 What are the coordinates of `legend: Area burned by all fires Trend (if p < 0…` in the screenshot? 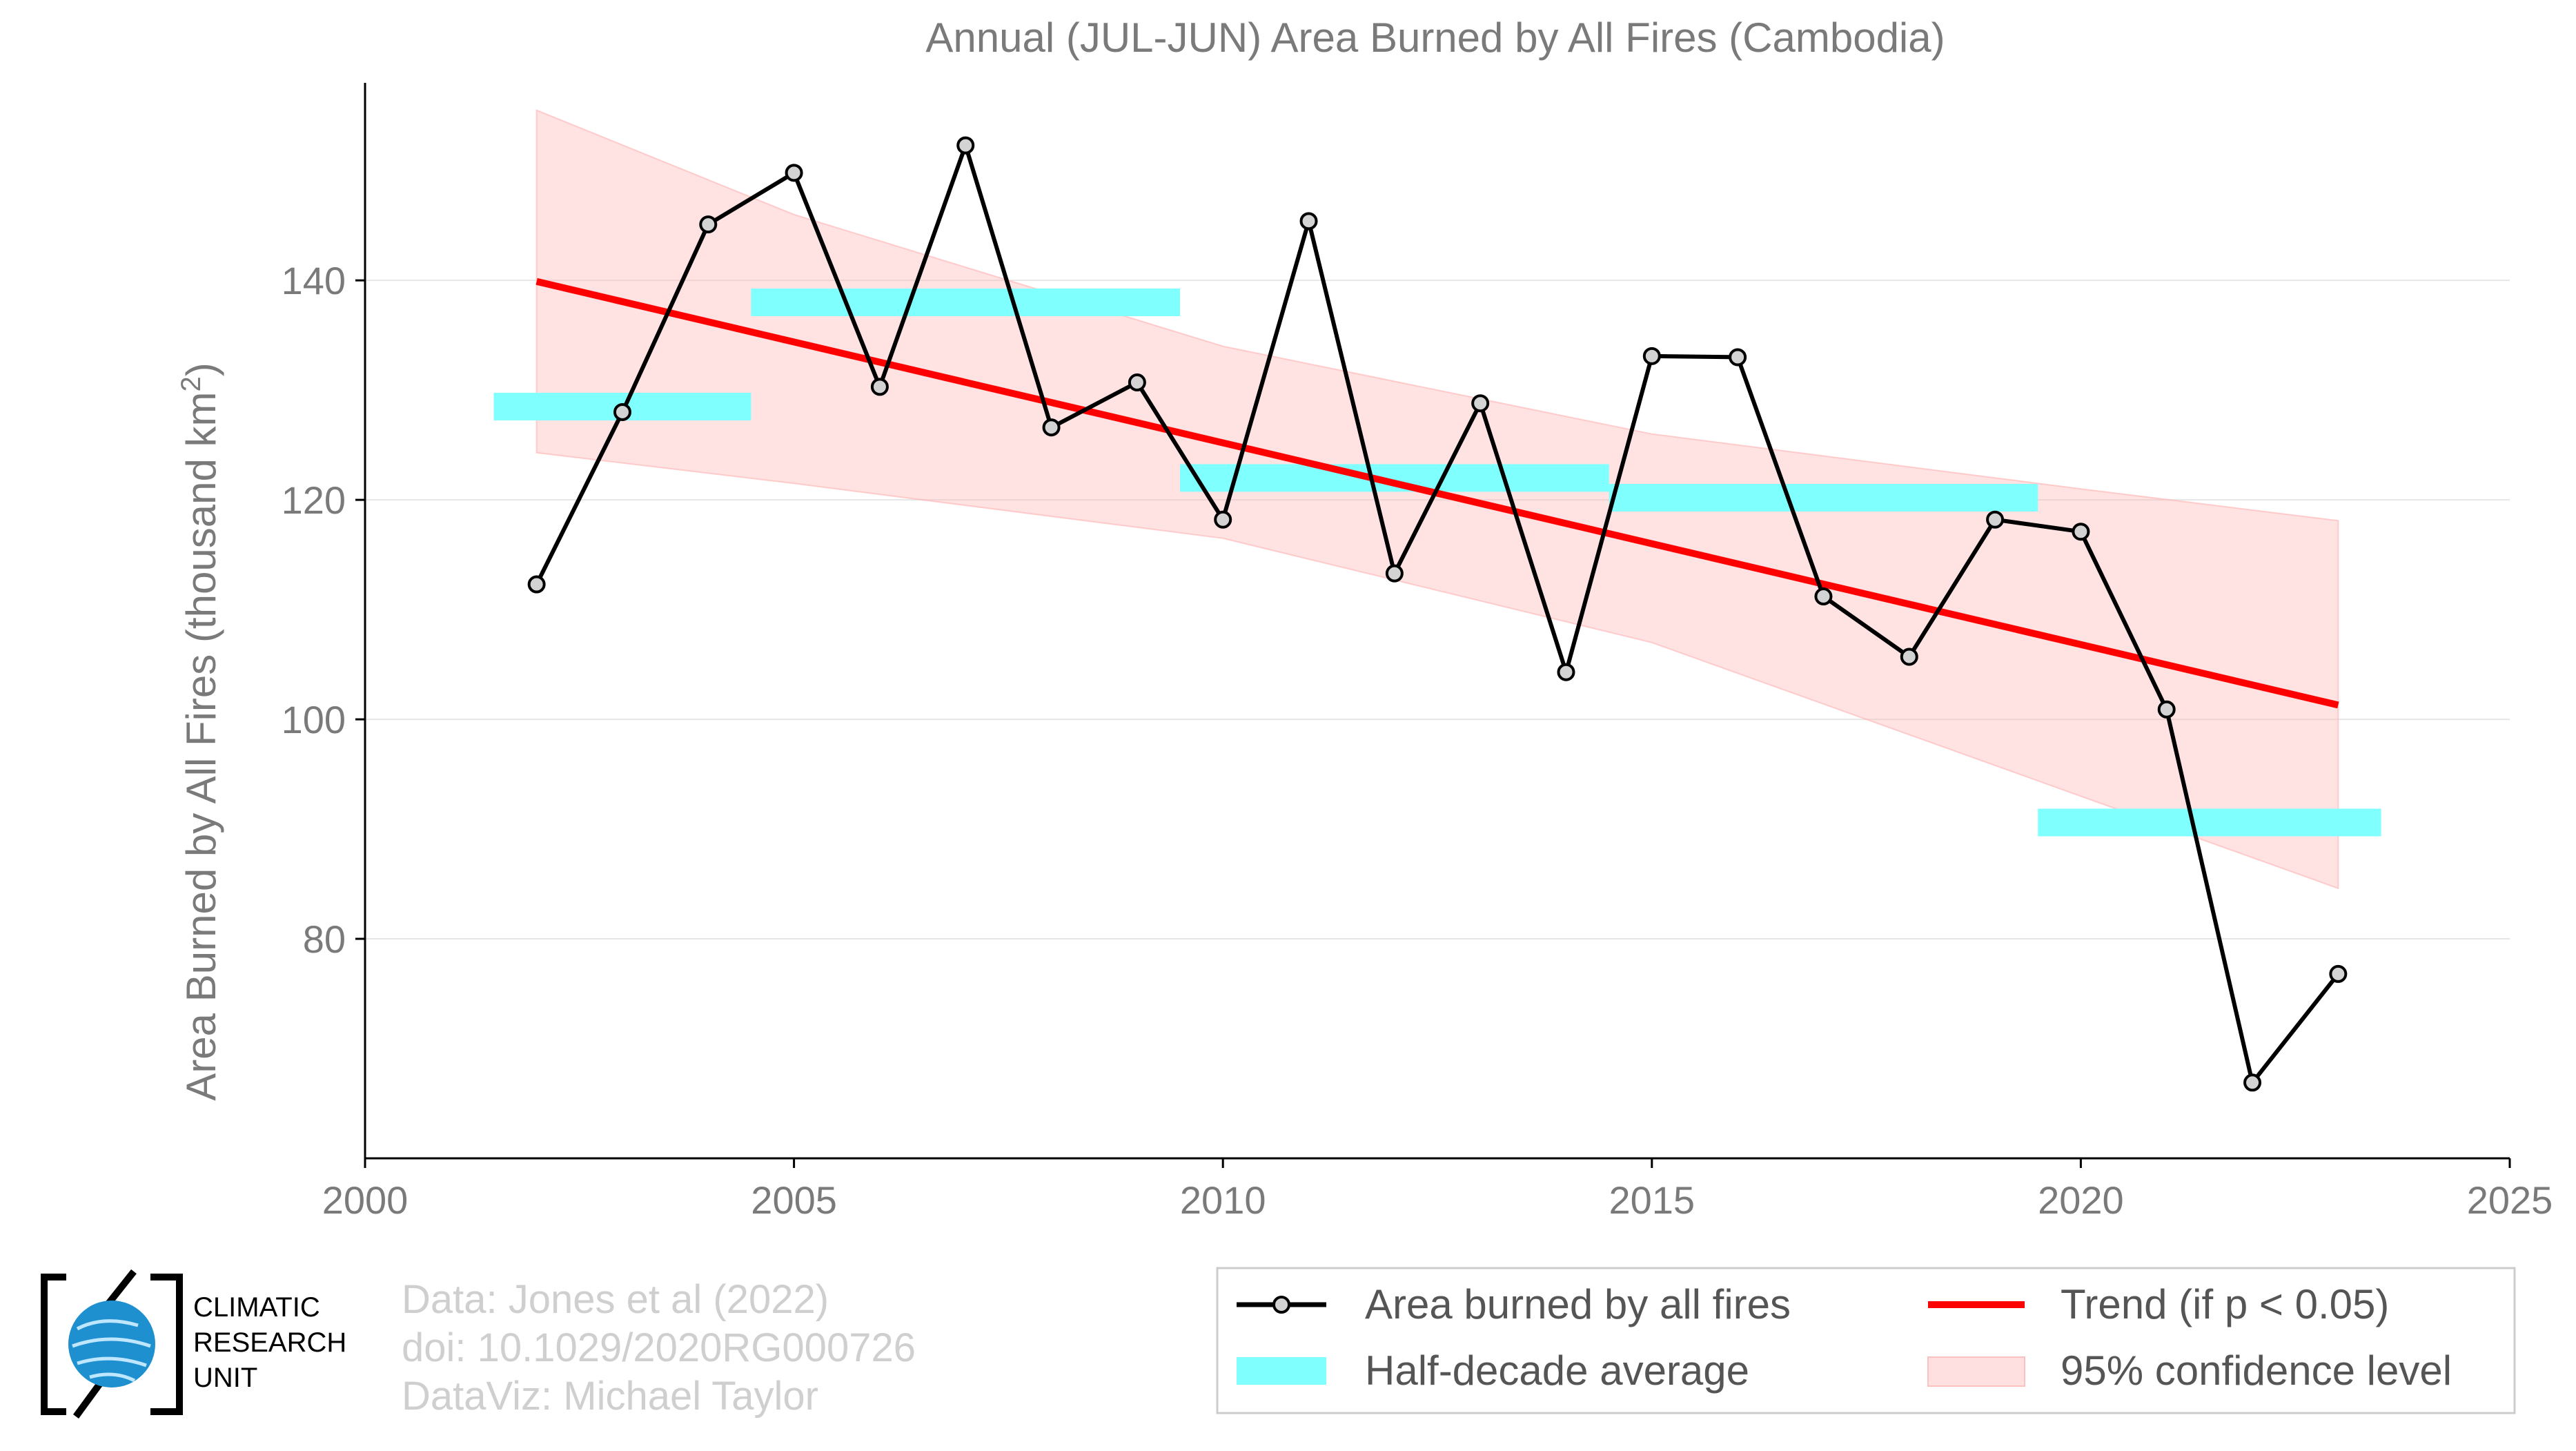 It's located at (1866, 1341).